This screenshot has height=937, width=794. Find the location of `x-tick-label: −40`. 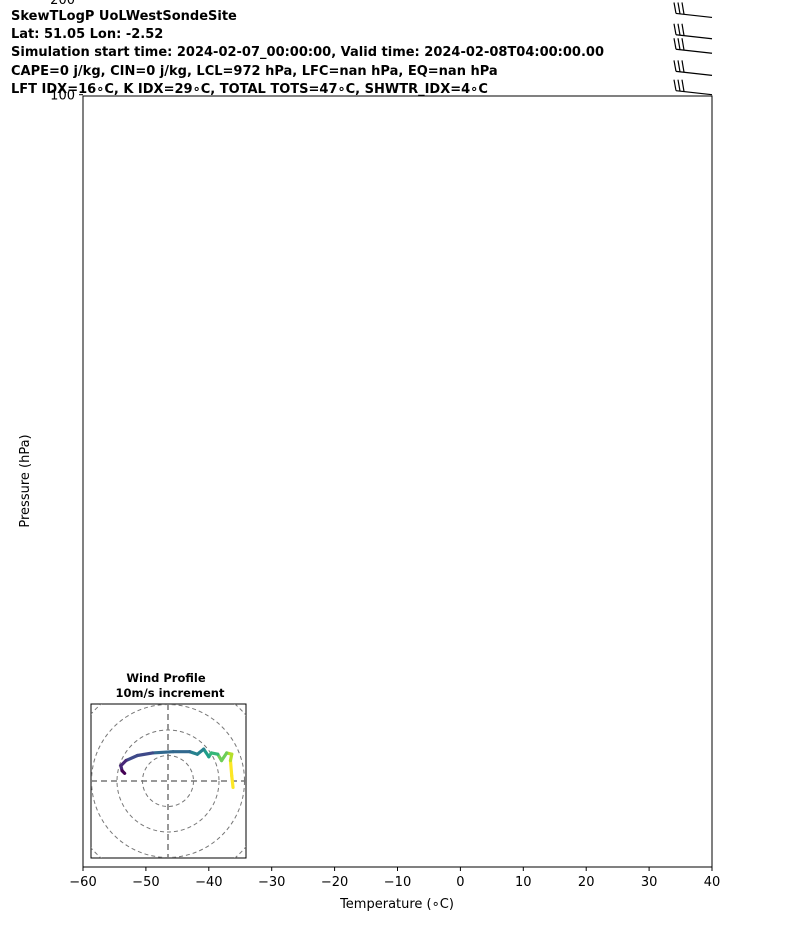

x-tick-label: −40 is located at coordinates (208, 882).